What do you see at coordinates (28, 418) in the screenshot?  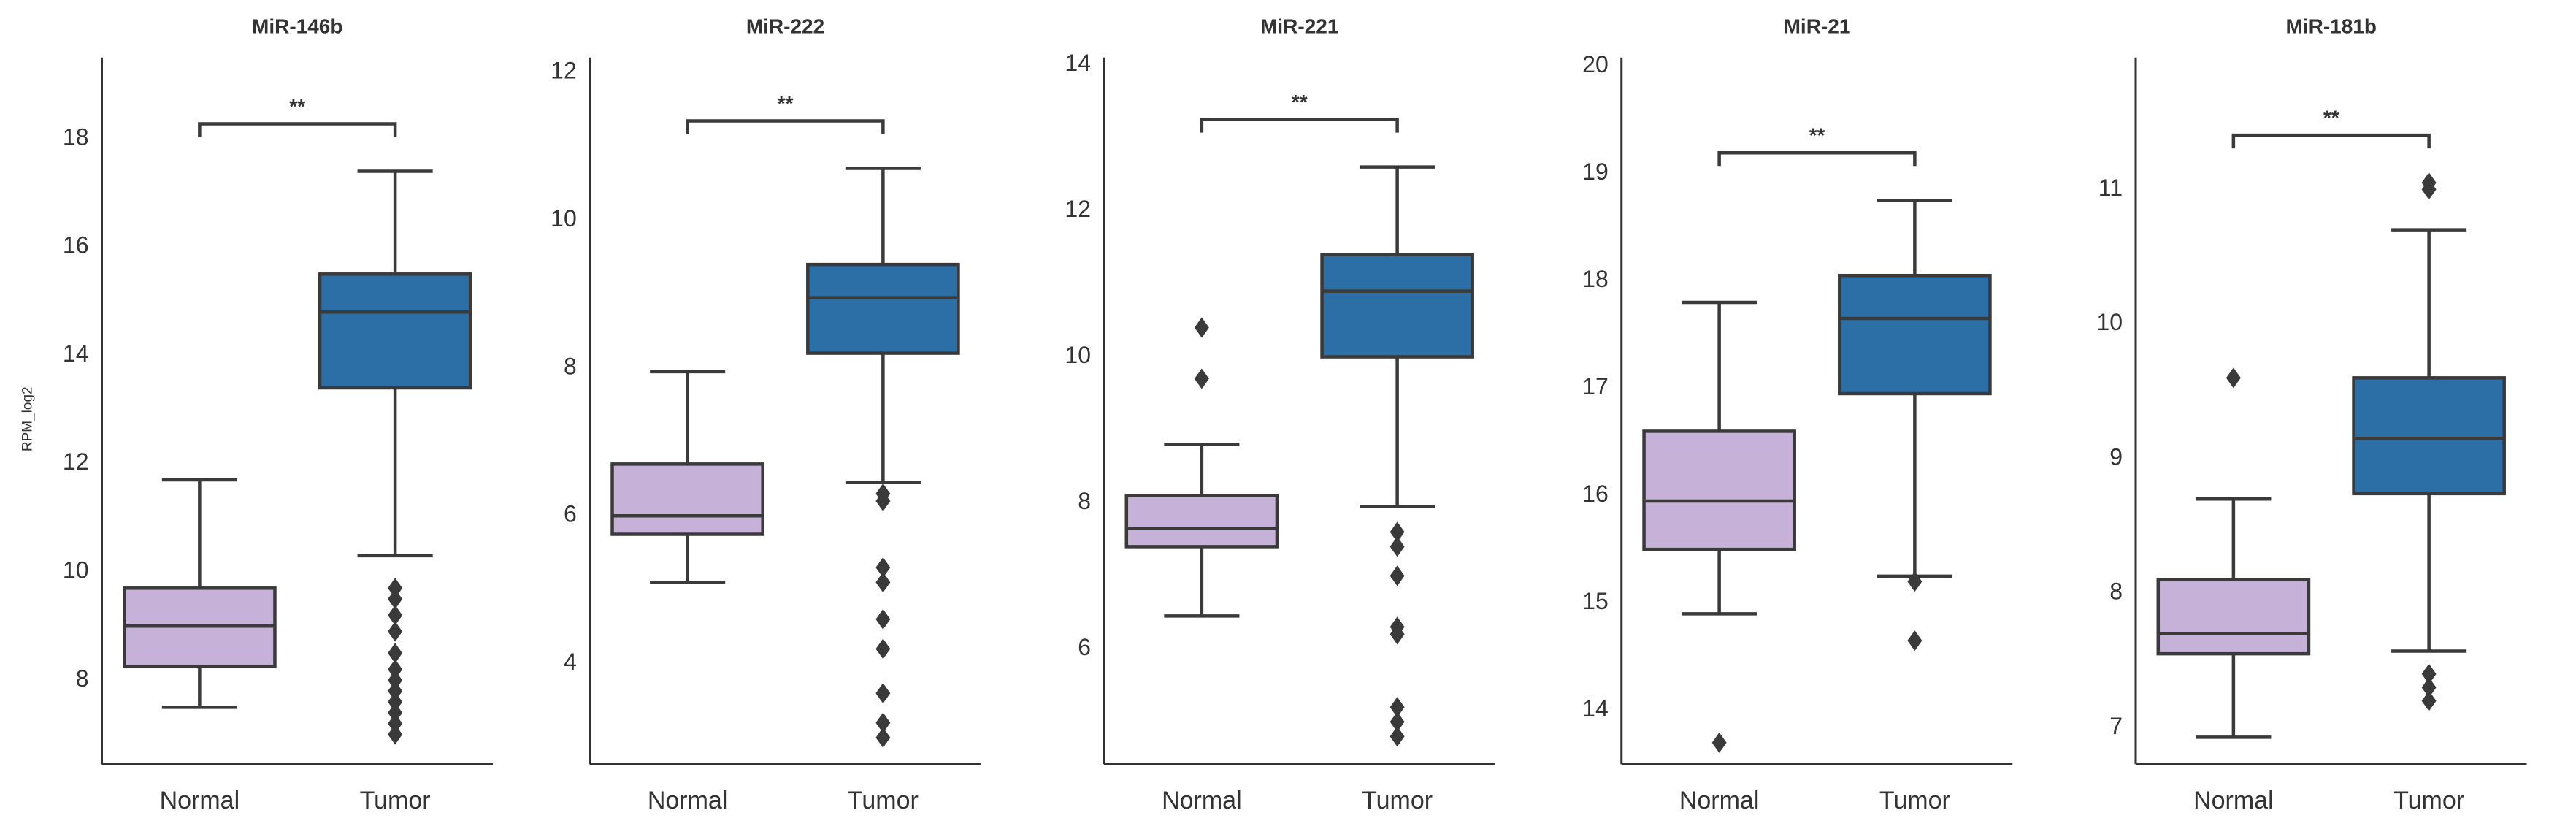 I see `y-axis-label: RPM_log2` at bounding box center [28, 418].